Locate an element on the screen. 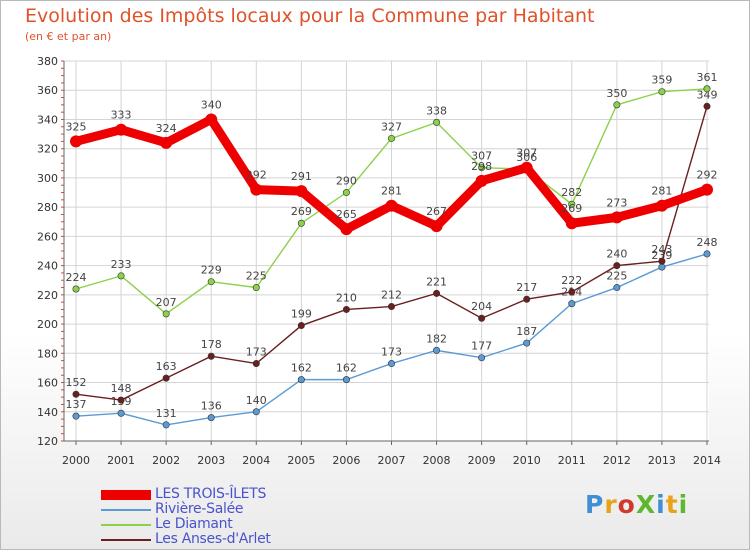 Image resolution: width=750 pixels, height=550 pixels. logo-letter: r is located at coordinates (611, 504).